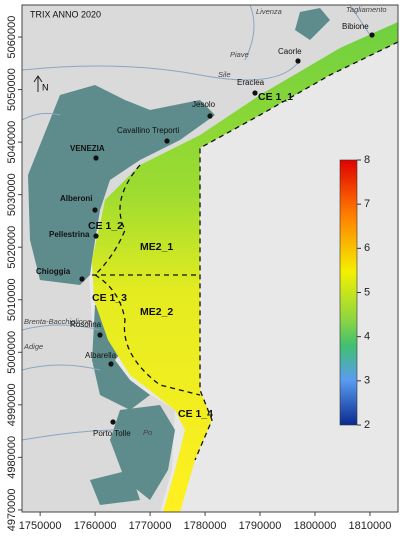 The height and width of the screenshot is (543, 400). What do you see at coordinates (12, 247) in the screenshot?
I see `y-tick-label: 5020000` at bounding box center [12, 247].